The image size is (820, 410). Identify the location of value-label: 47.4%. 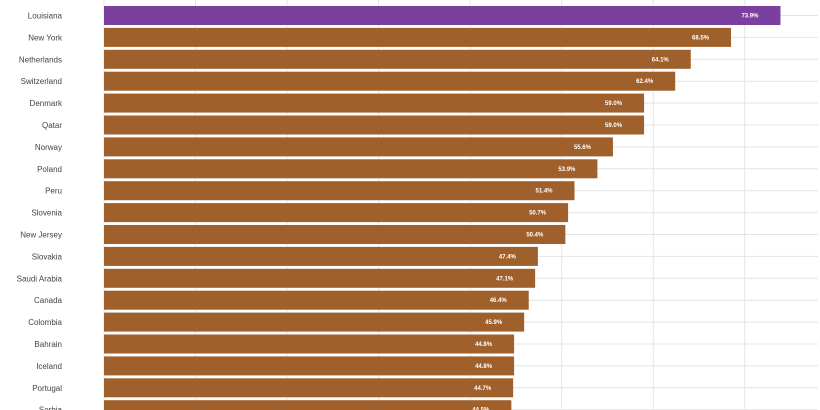
(508, 257).